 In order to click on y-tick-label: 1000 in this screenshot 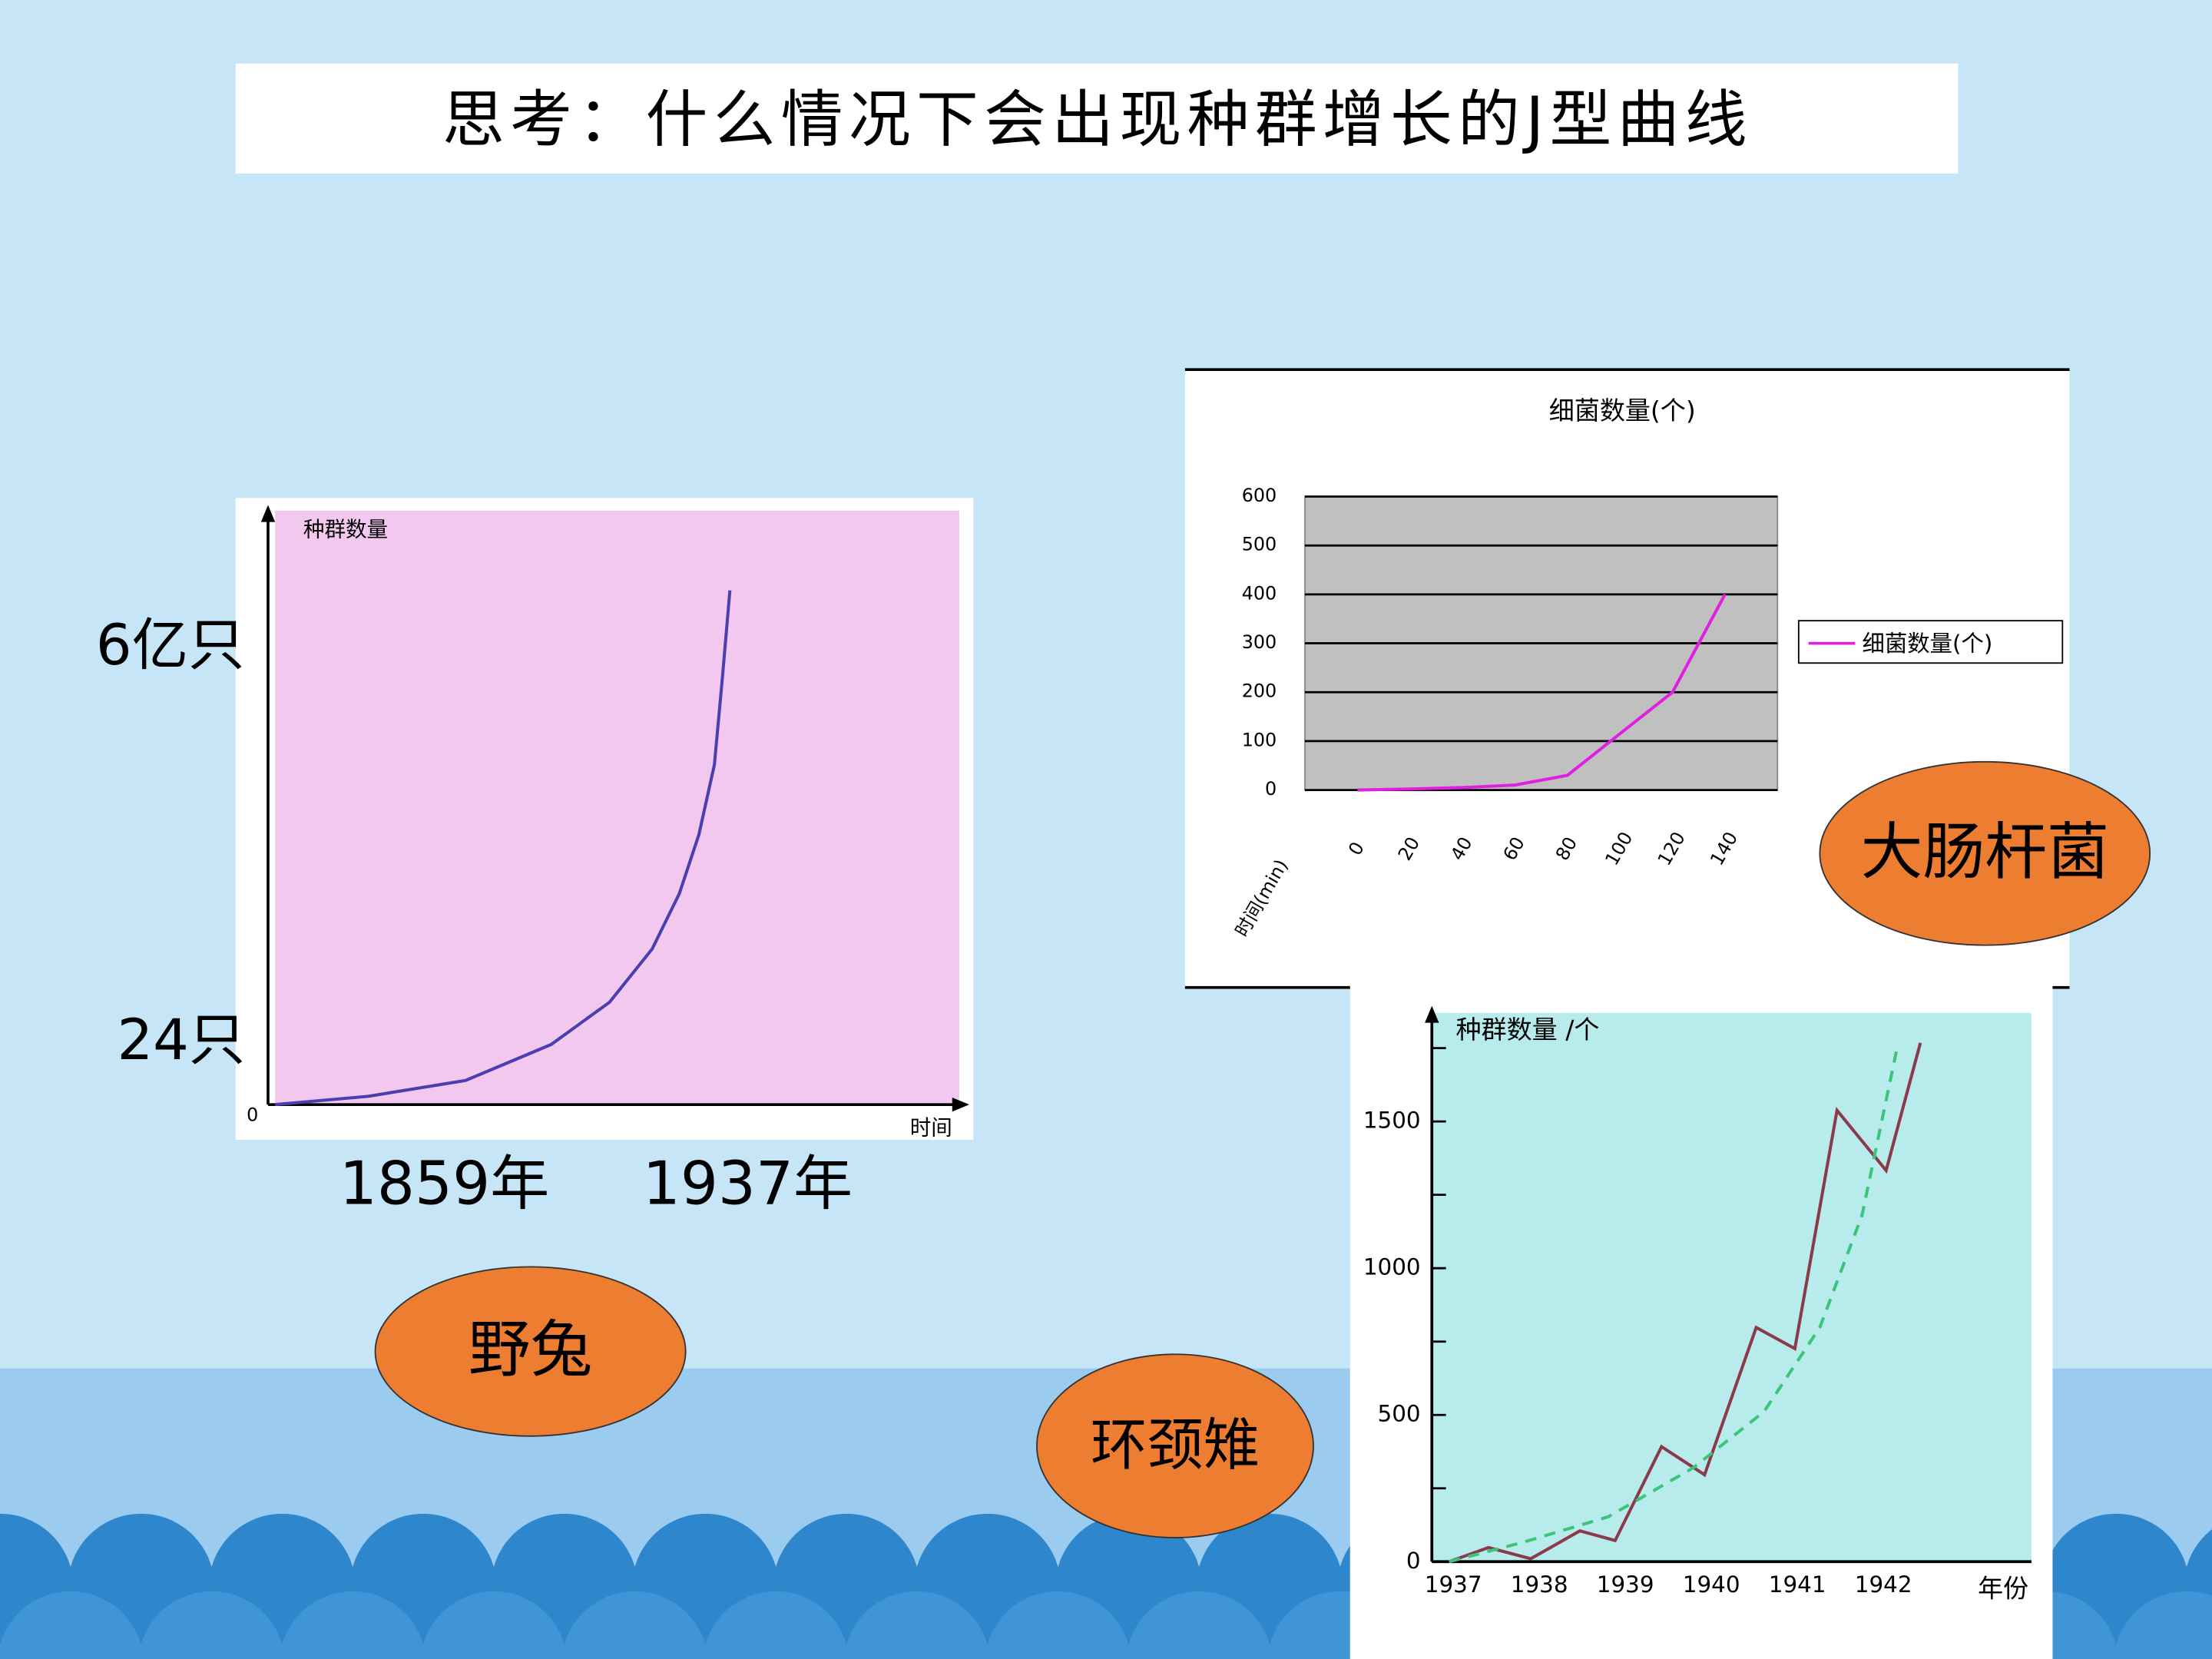, I will do `click(1392, 1267)`.